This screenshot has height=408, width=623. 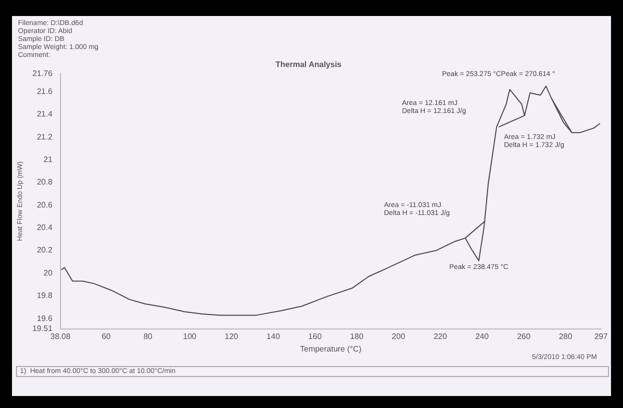 What do you see at coordinates (148, 336) in the screenshot?
I see `x-tick-label: 80` at bounding box center [148, 336].